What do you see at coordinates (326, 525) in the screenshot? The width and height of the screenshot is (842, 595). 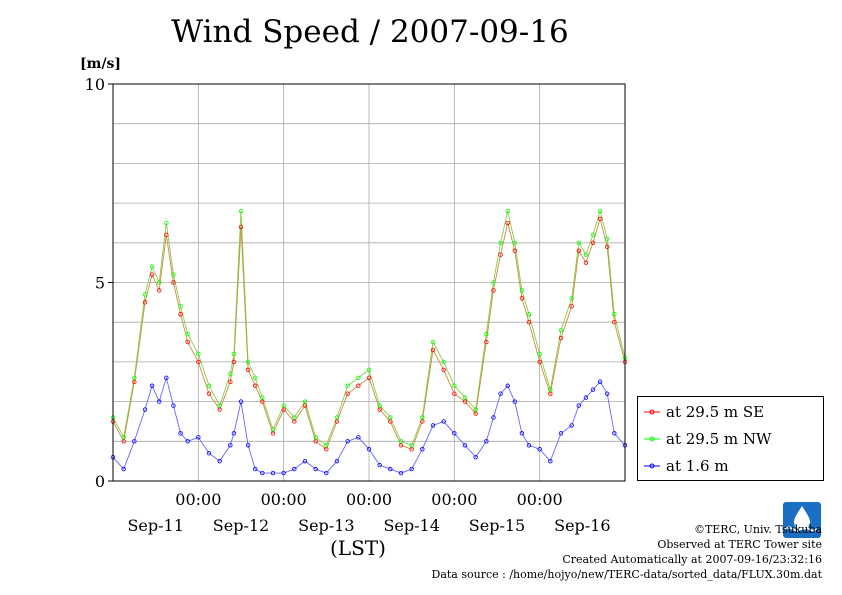 I see `x-day-tick-label: Sep-13` at bounding box center [326, 525].